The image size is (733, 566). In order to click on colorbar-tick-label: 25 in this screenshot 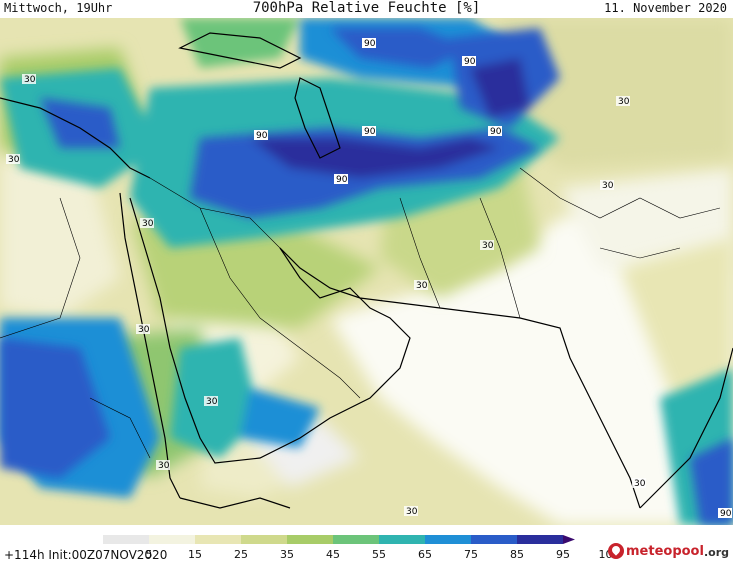, I will do `click(241, 554)`.